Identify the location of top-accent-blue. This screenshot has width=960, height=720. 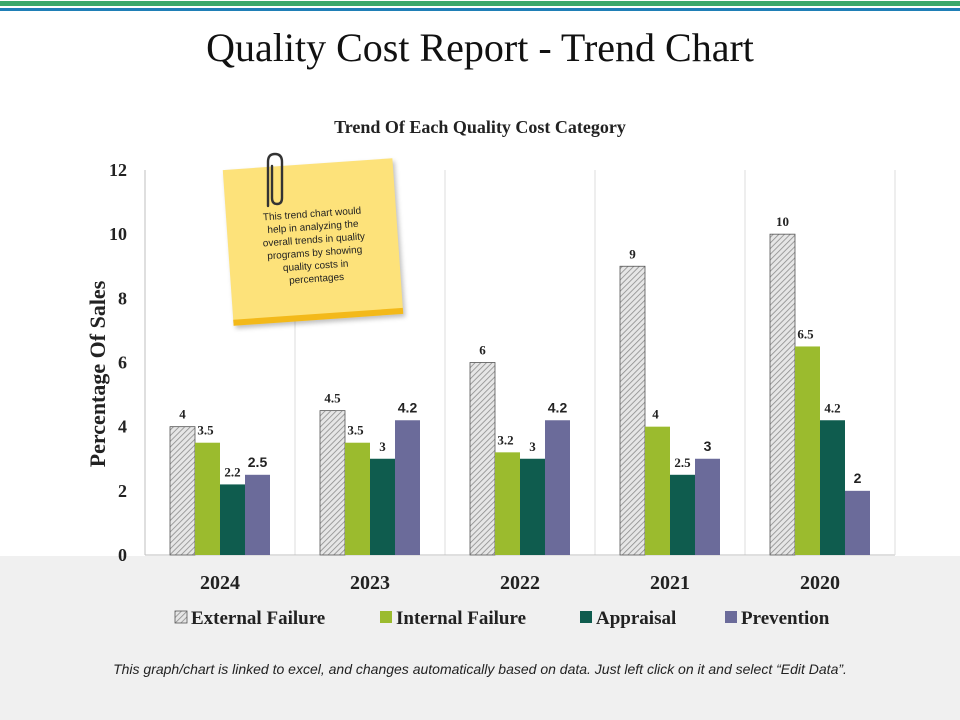
(480, 9).